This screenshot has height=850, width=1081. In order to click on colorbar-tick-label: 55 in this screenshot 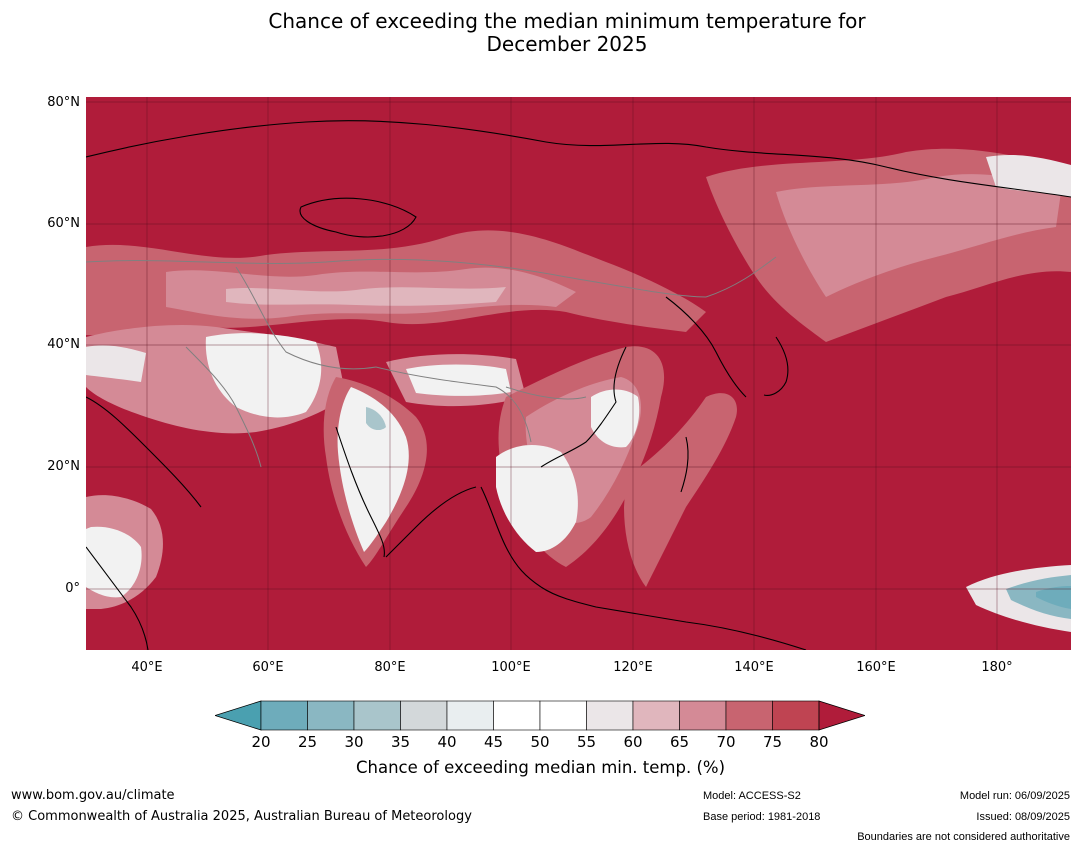, I will do `click(586, 742)`.